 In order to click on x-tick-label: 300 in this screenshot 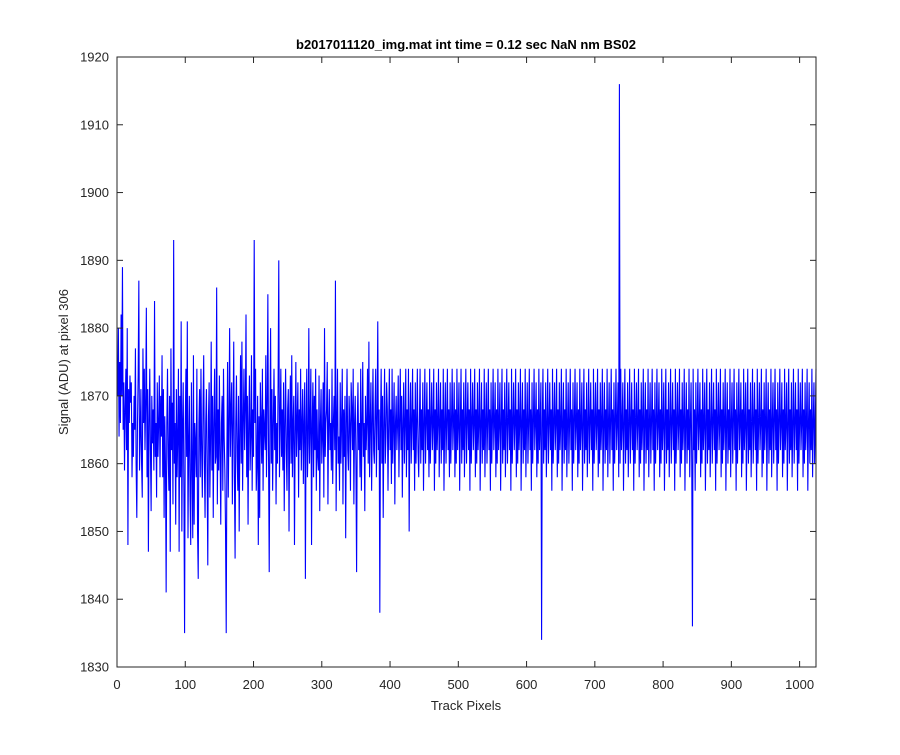, I will do `click(322, 684)`.